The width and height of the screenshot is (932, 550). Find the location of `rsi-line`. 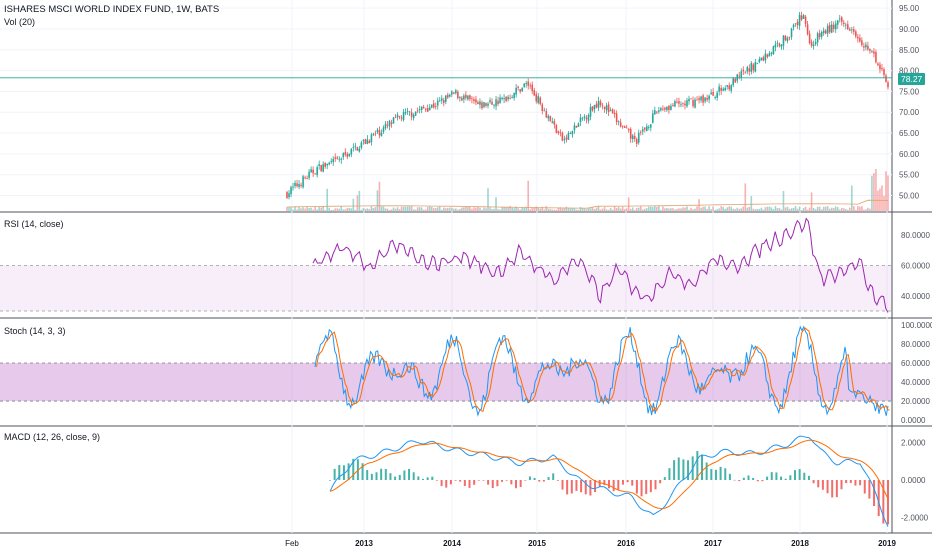

rsi-line is located at coordinates (600, 265).